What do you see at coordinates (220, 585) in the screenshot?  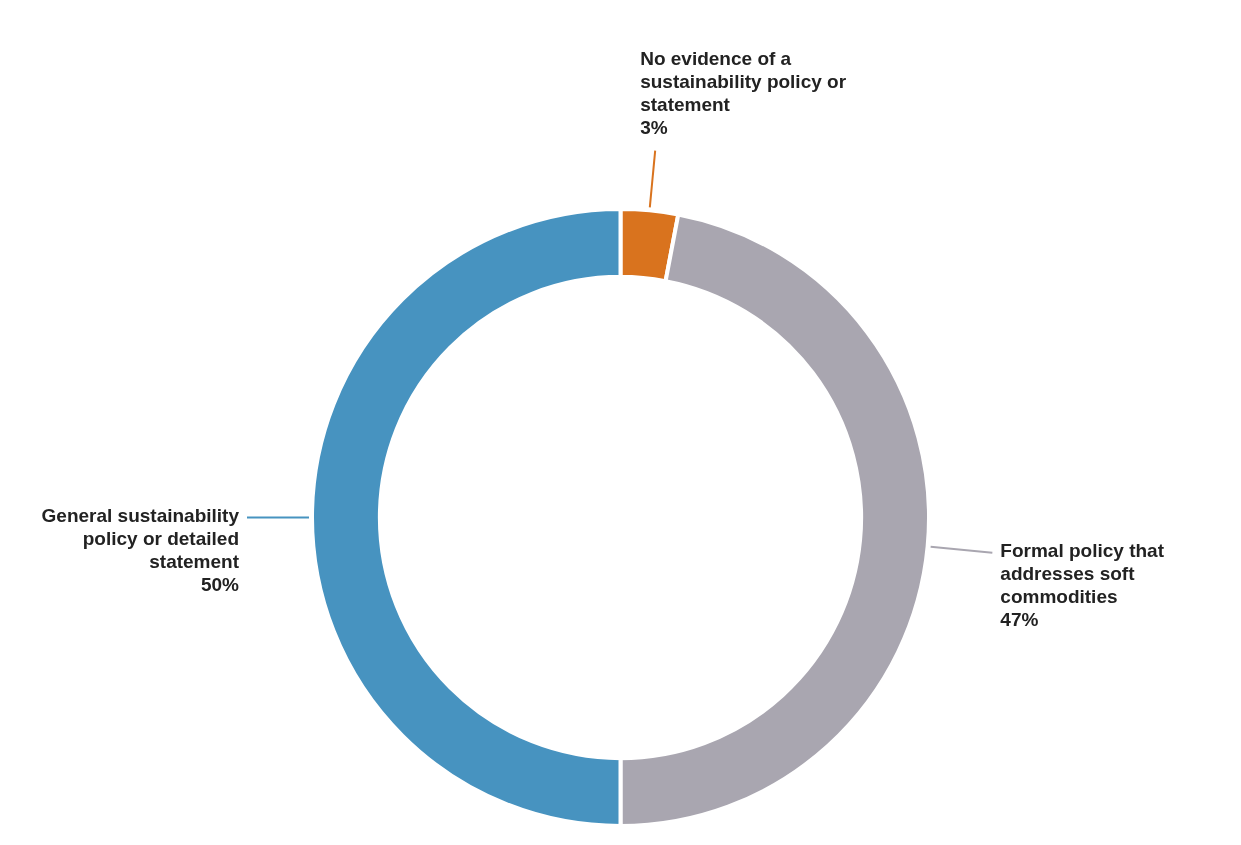 I see `data-label: 50%` at bounding box center [220, 585].